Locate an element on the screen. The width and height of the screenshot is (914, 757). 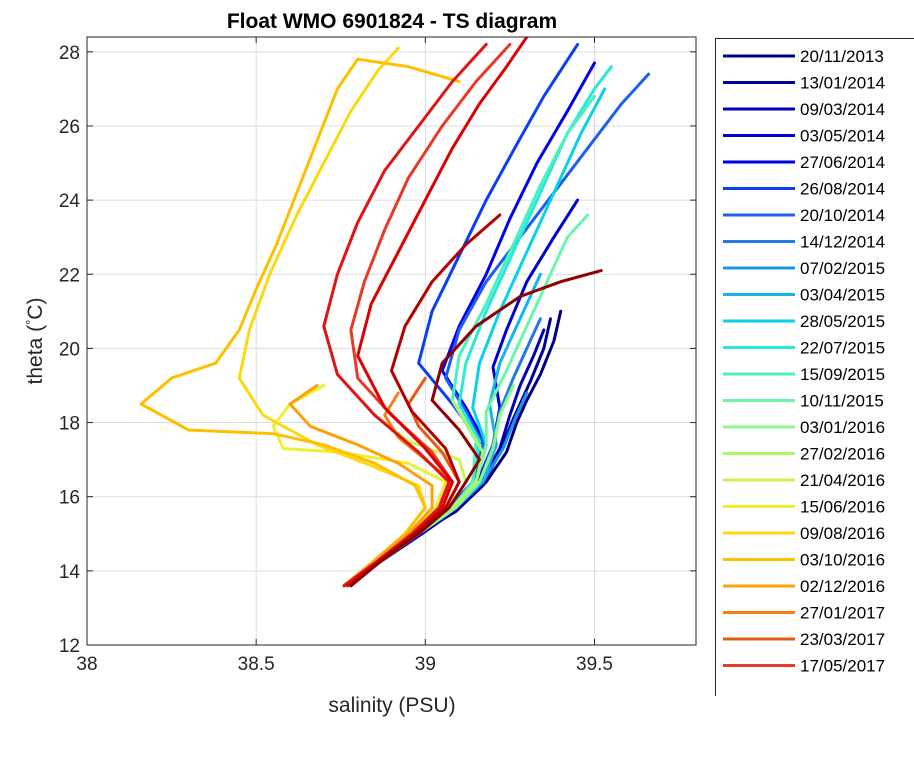
legend-label: 03/04/2015 is located at coordinates (842, 295).